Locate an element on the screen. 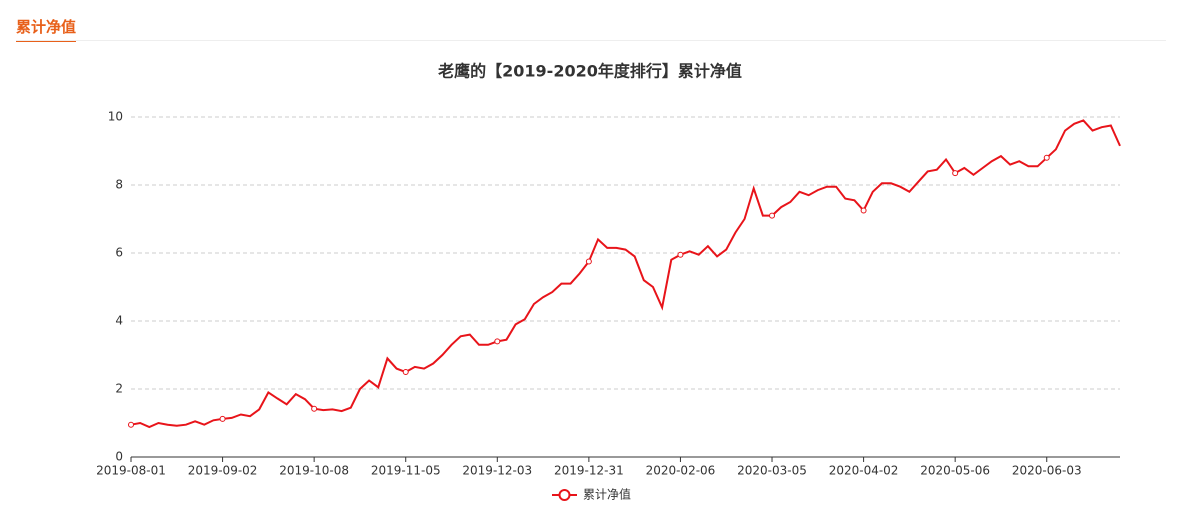 The width and height of the screenshot is (1178, 515). x-tick-label: 2020-03-05 is located at coordinates (772, 471).